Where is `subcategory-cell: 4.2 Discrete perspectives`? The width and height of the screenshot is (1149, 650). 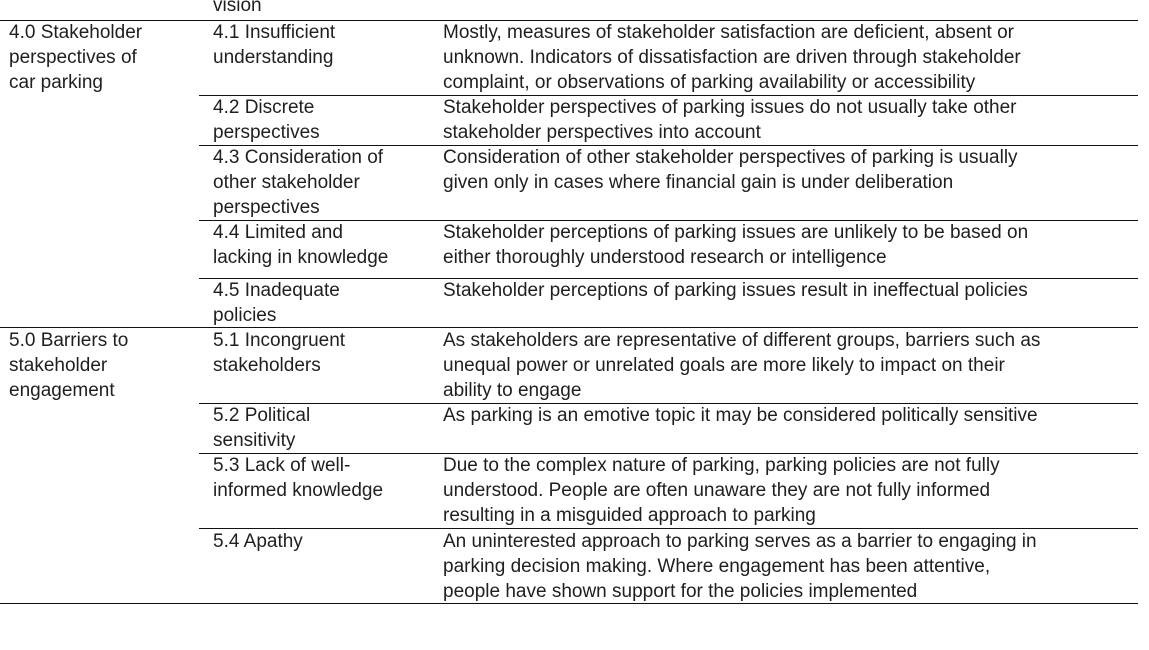
subcategory-cell: 4.2 Discrete perspectives is located at coordinates (266, 120).